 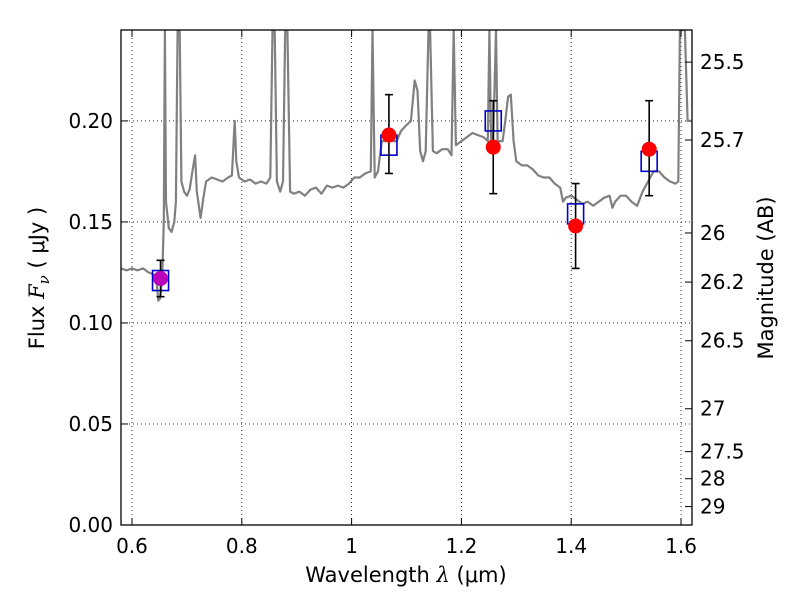 What do you see at coordinates (39, 278) in the screenshot?
I see `y-axis-label: Flux Fν ( μJy )` at bounding box center [39, 278].